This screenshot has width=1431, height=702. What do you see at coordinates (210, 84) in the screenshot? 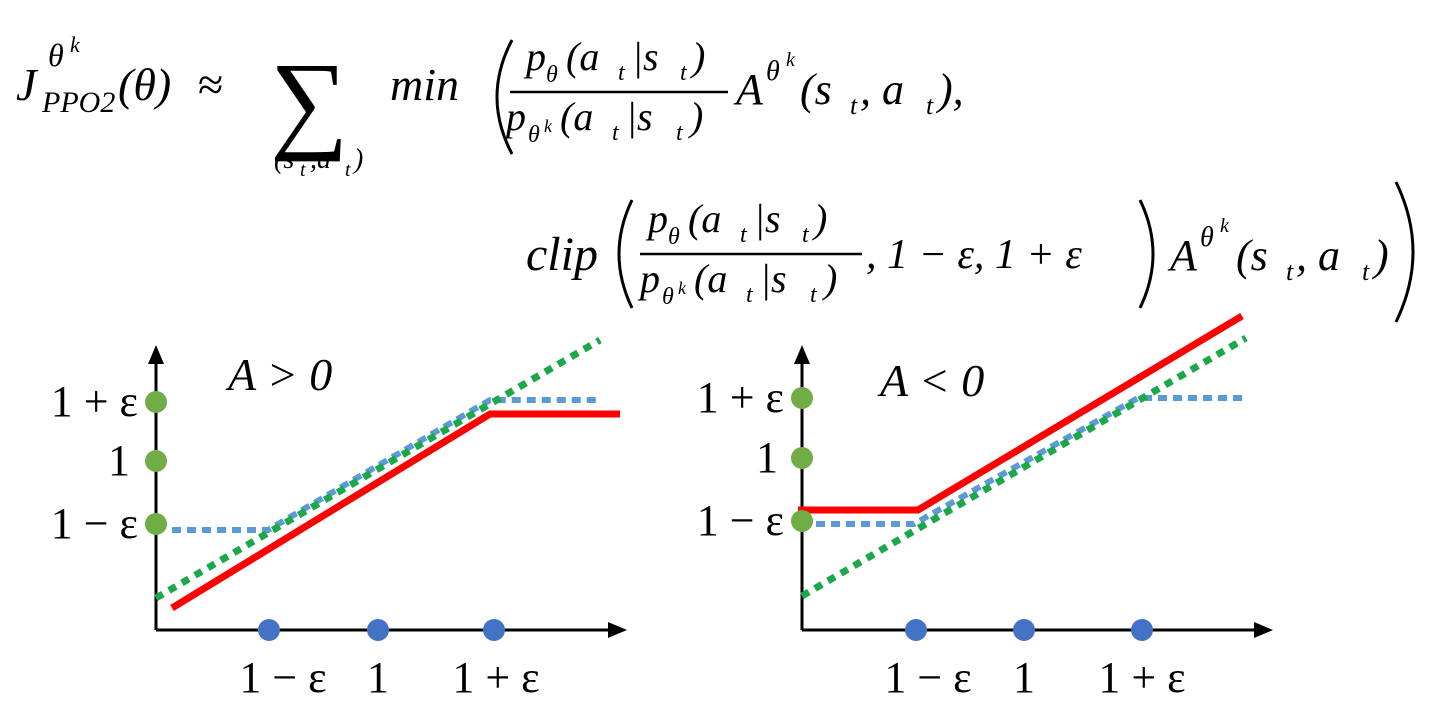
I see `formula-approx: ≈` at bounding box center [210, 84].